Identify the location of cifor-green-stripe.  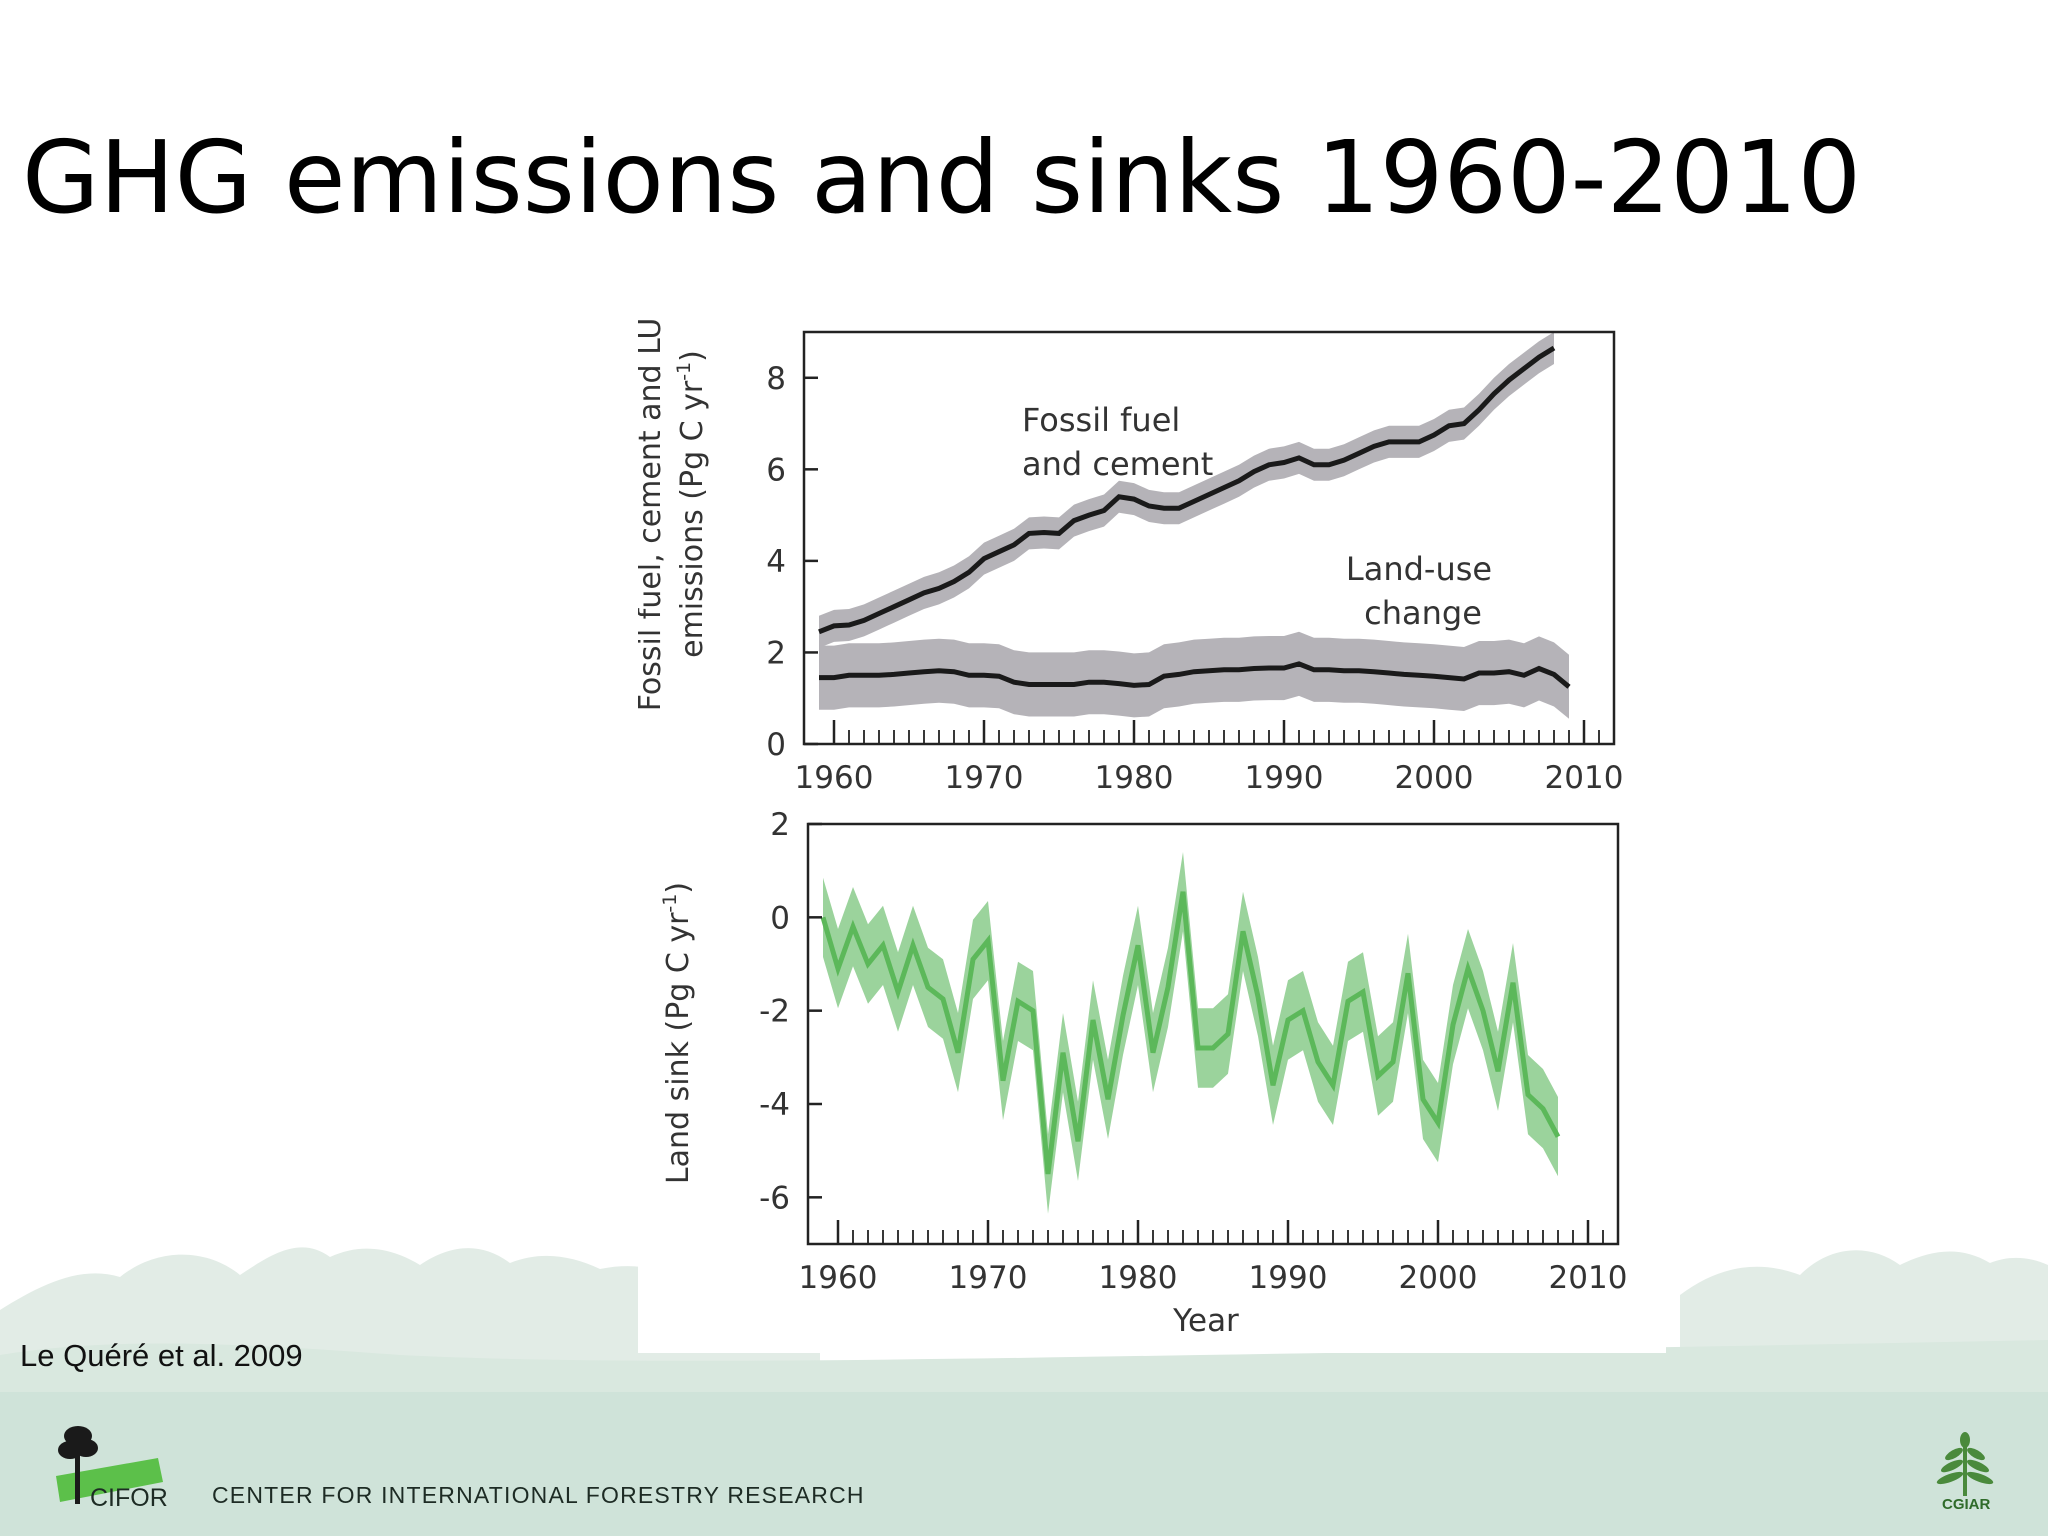
(109, 1480).